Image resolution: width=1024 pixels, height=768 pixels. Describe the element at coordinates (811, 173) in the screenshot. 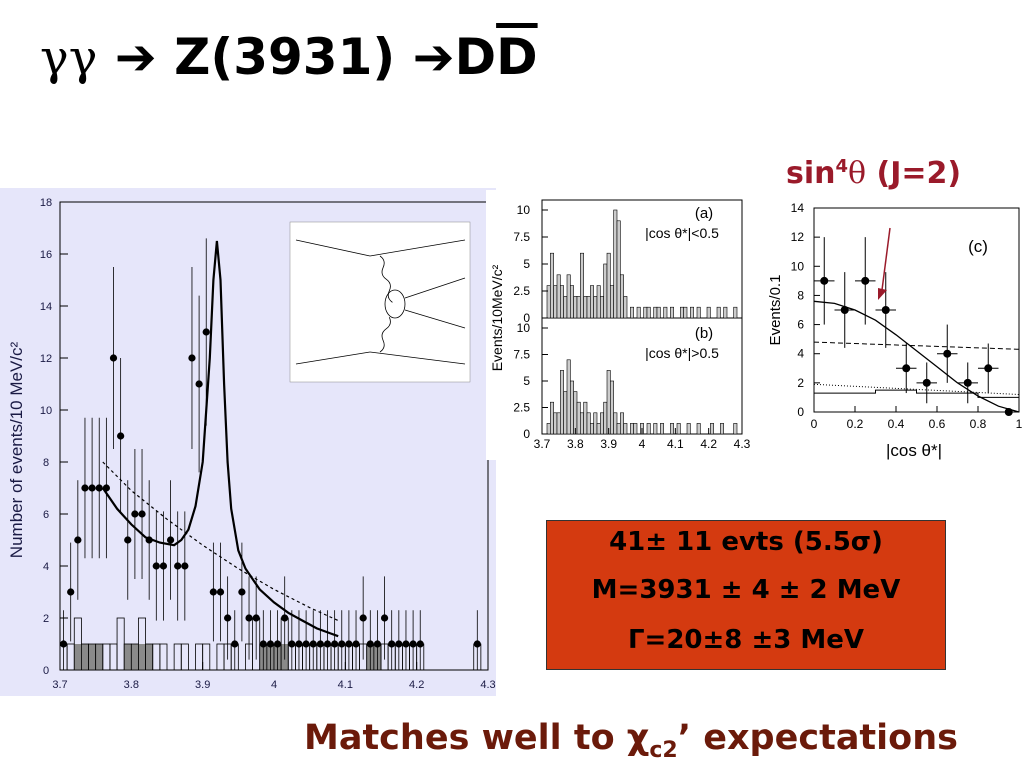

I see `sin-text: sin` at that location.